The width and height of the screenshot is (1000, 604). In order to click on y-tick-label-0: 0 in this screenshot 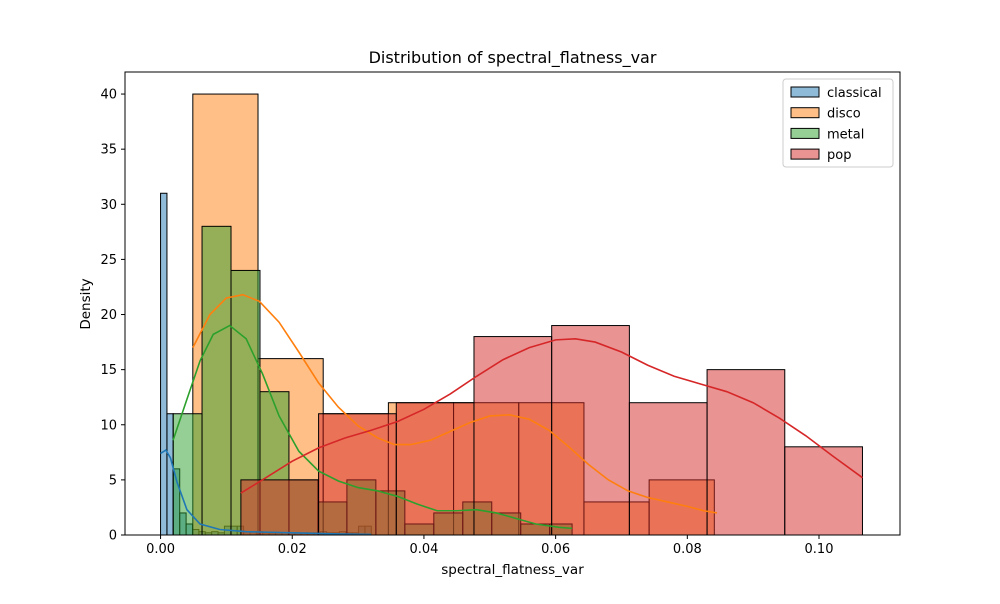, I will do `click(113, 536)`.